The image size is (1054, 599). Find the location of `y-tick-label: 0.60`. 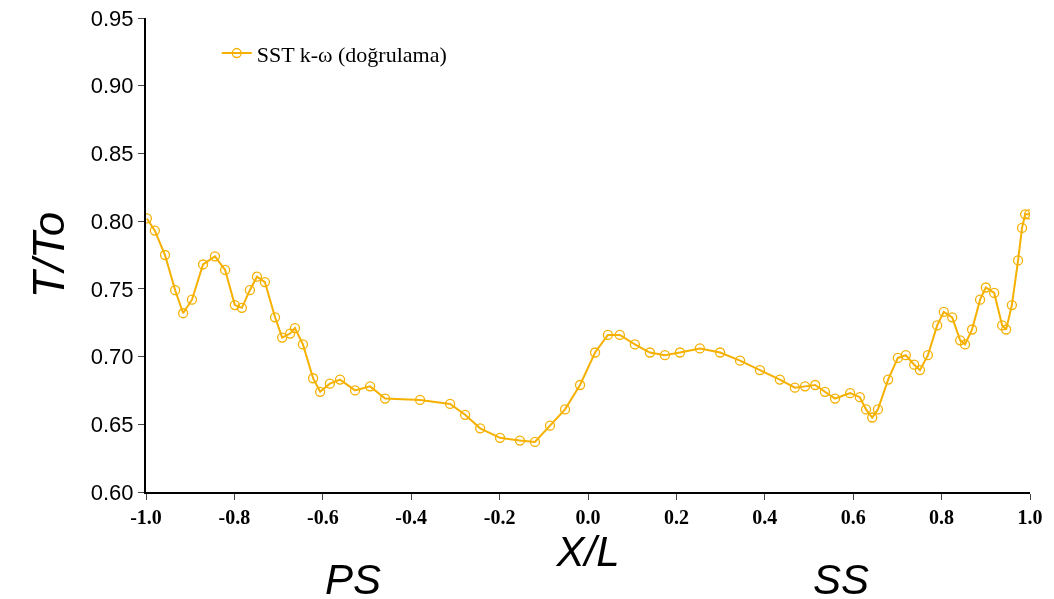

y-tick-label: 0.60 is located at coordinates (112, 492).